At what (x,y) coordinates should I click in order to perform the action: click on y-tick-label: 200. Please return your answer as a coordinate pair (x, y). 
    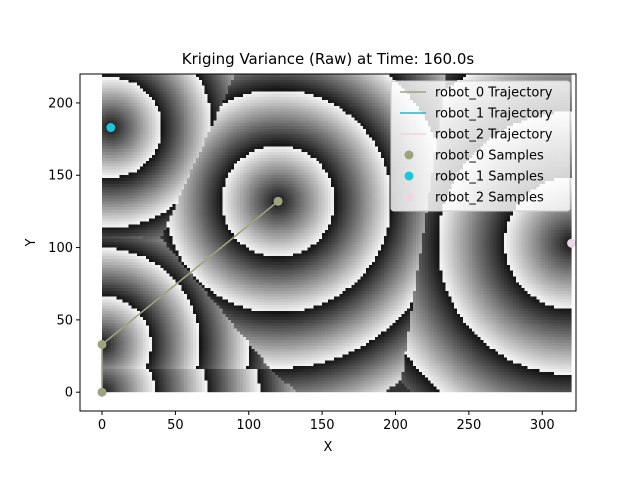
    Looking at the image, I should click on (60, 103).